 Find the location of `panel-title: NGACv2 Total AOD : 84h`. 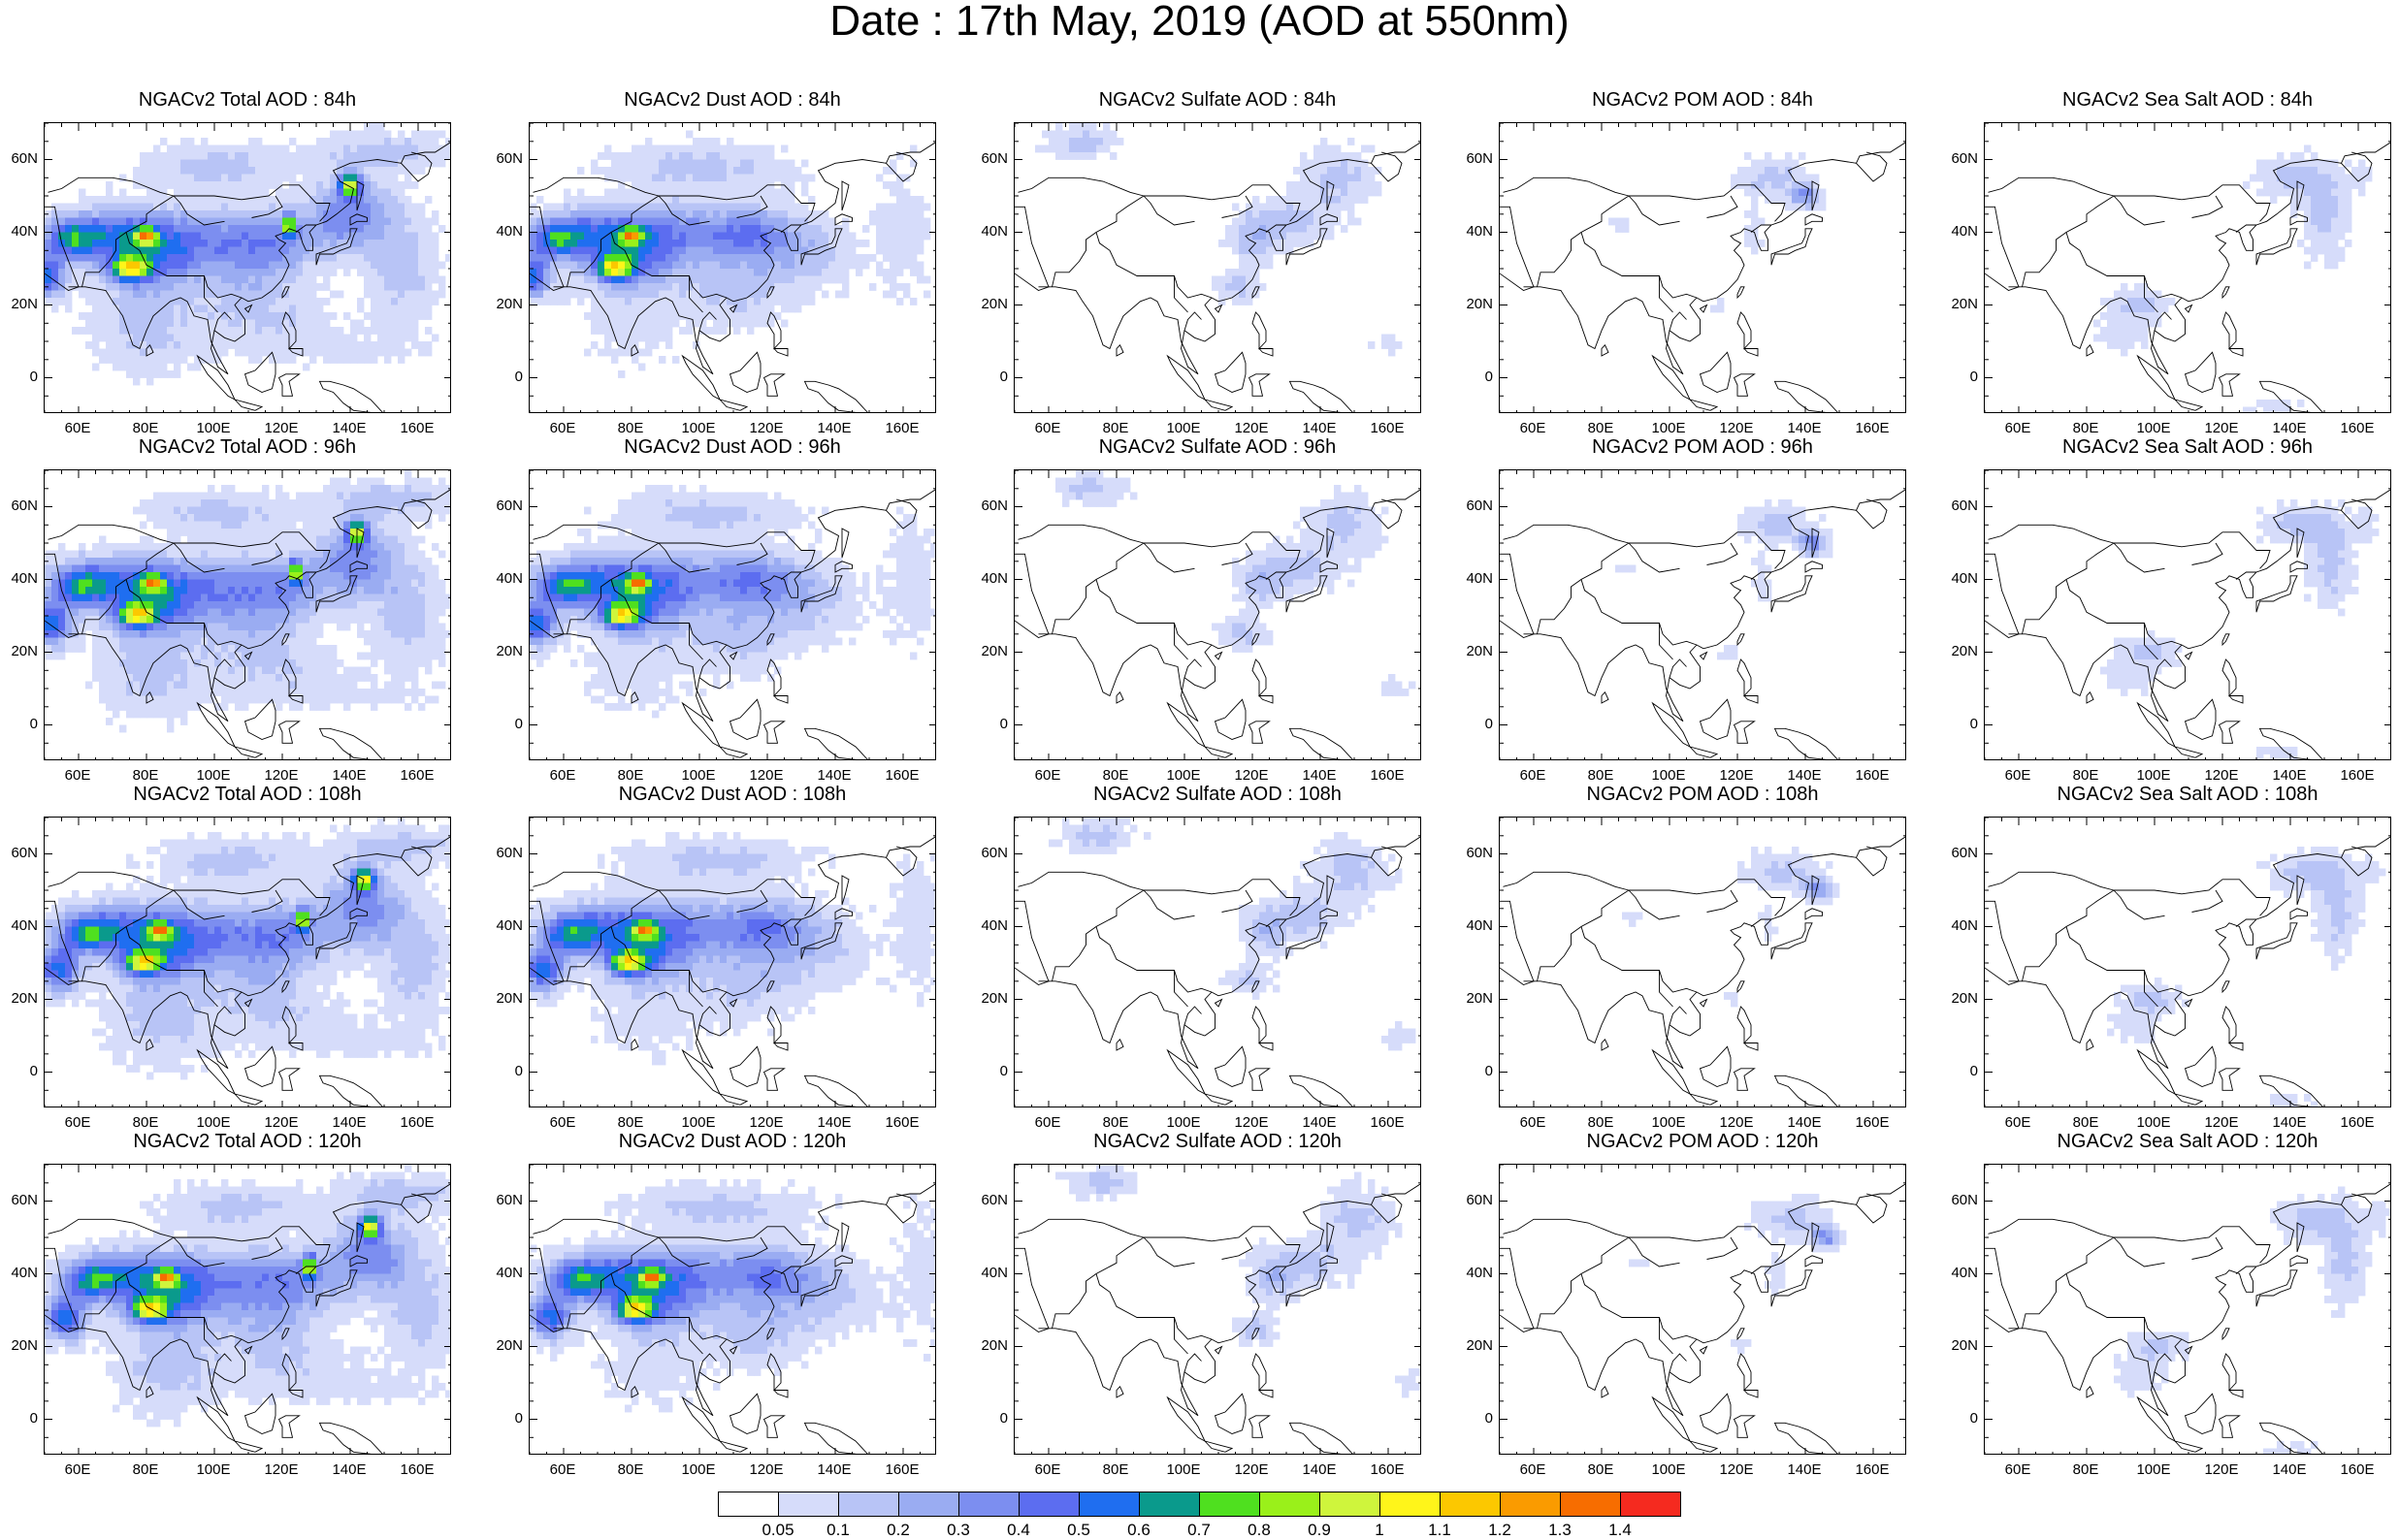

panel-title: NGACv2 Total AOD : 84h is located at coordinates (248, 100).